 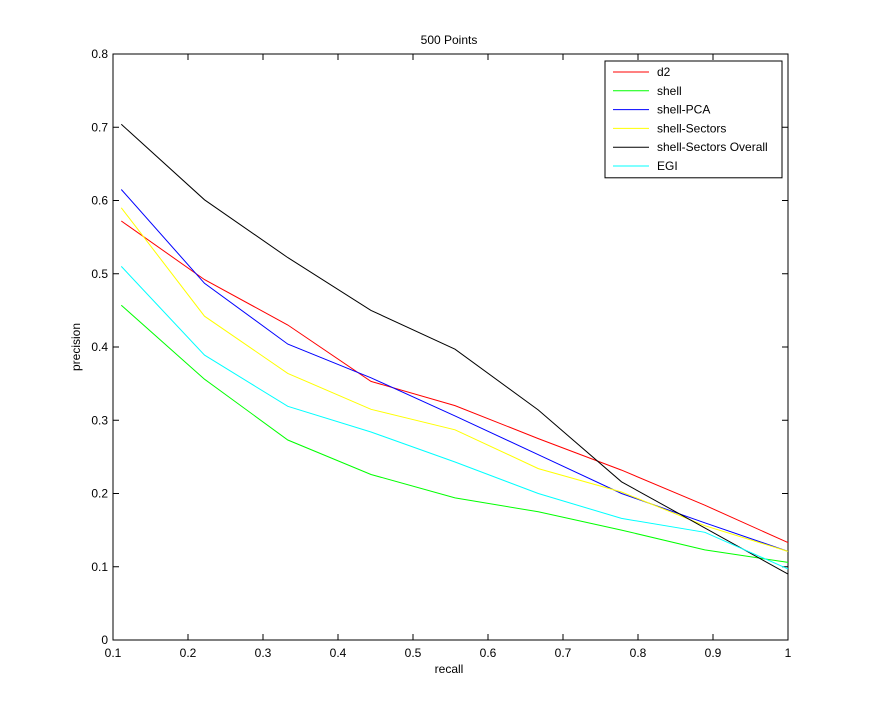 What do you see at coordinates (488, 653) in the screenshot?
I see `x-tick-label: 0.6` at bounding box center [488, 653].